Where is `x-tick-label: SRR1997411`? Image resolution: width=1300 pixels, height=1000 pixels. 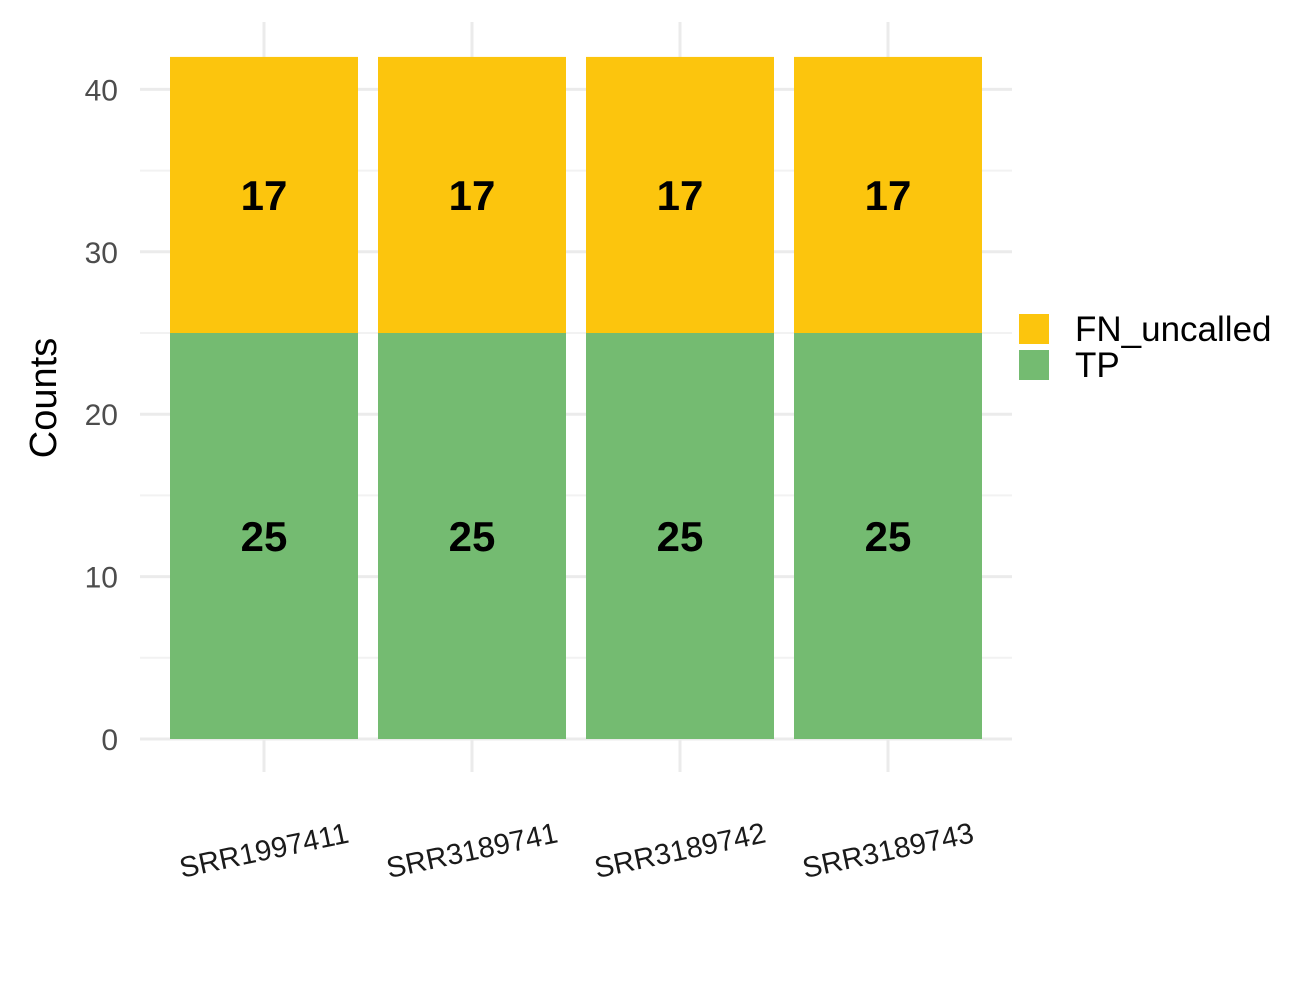 x-tick-label: SRR1997411 is located at coordinates (264, 851).